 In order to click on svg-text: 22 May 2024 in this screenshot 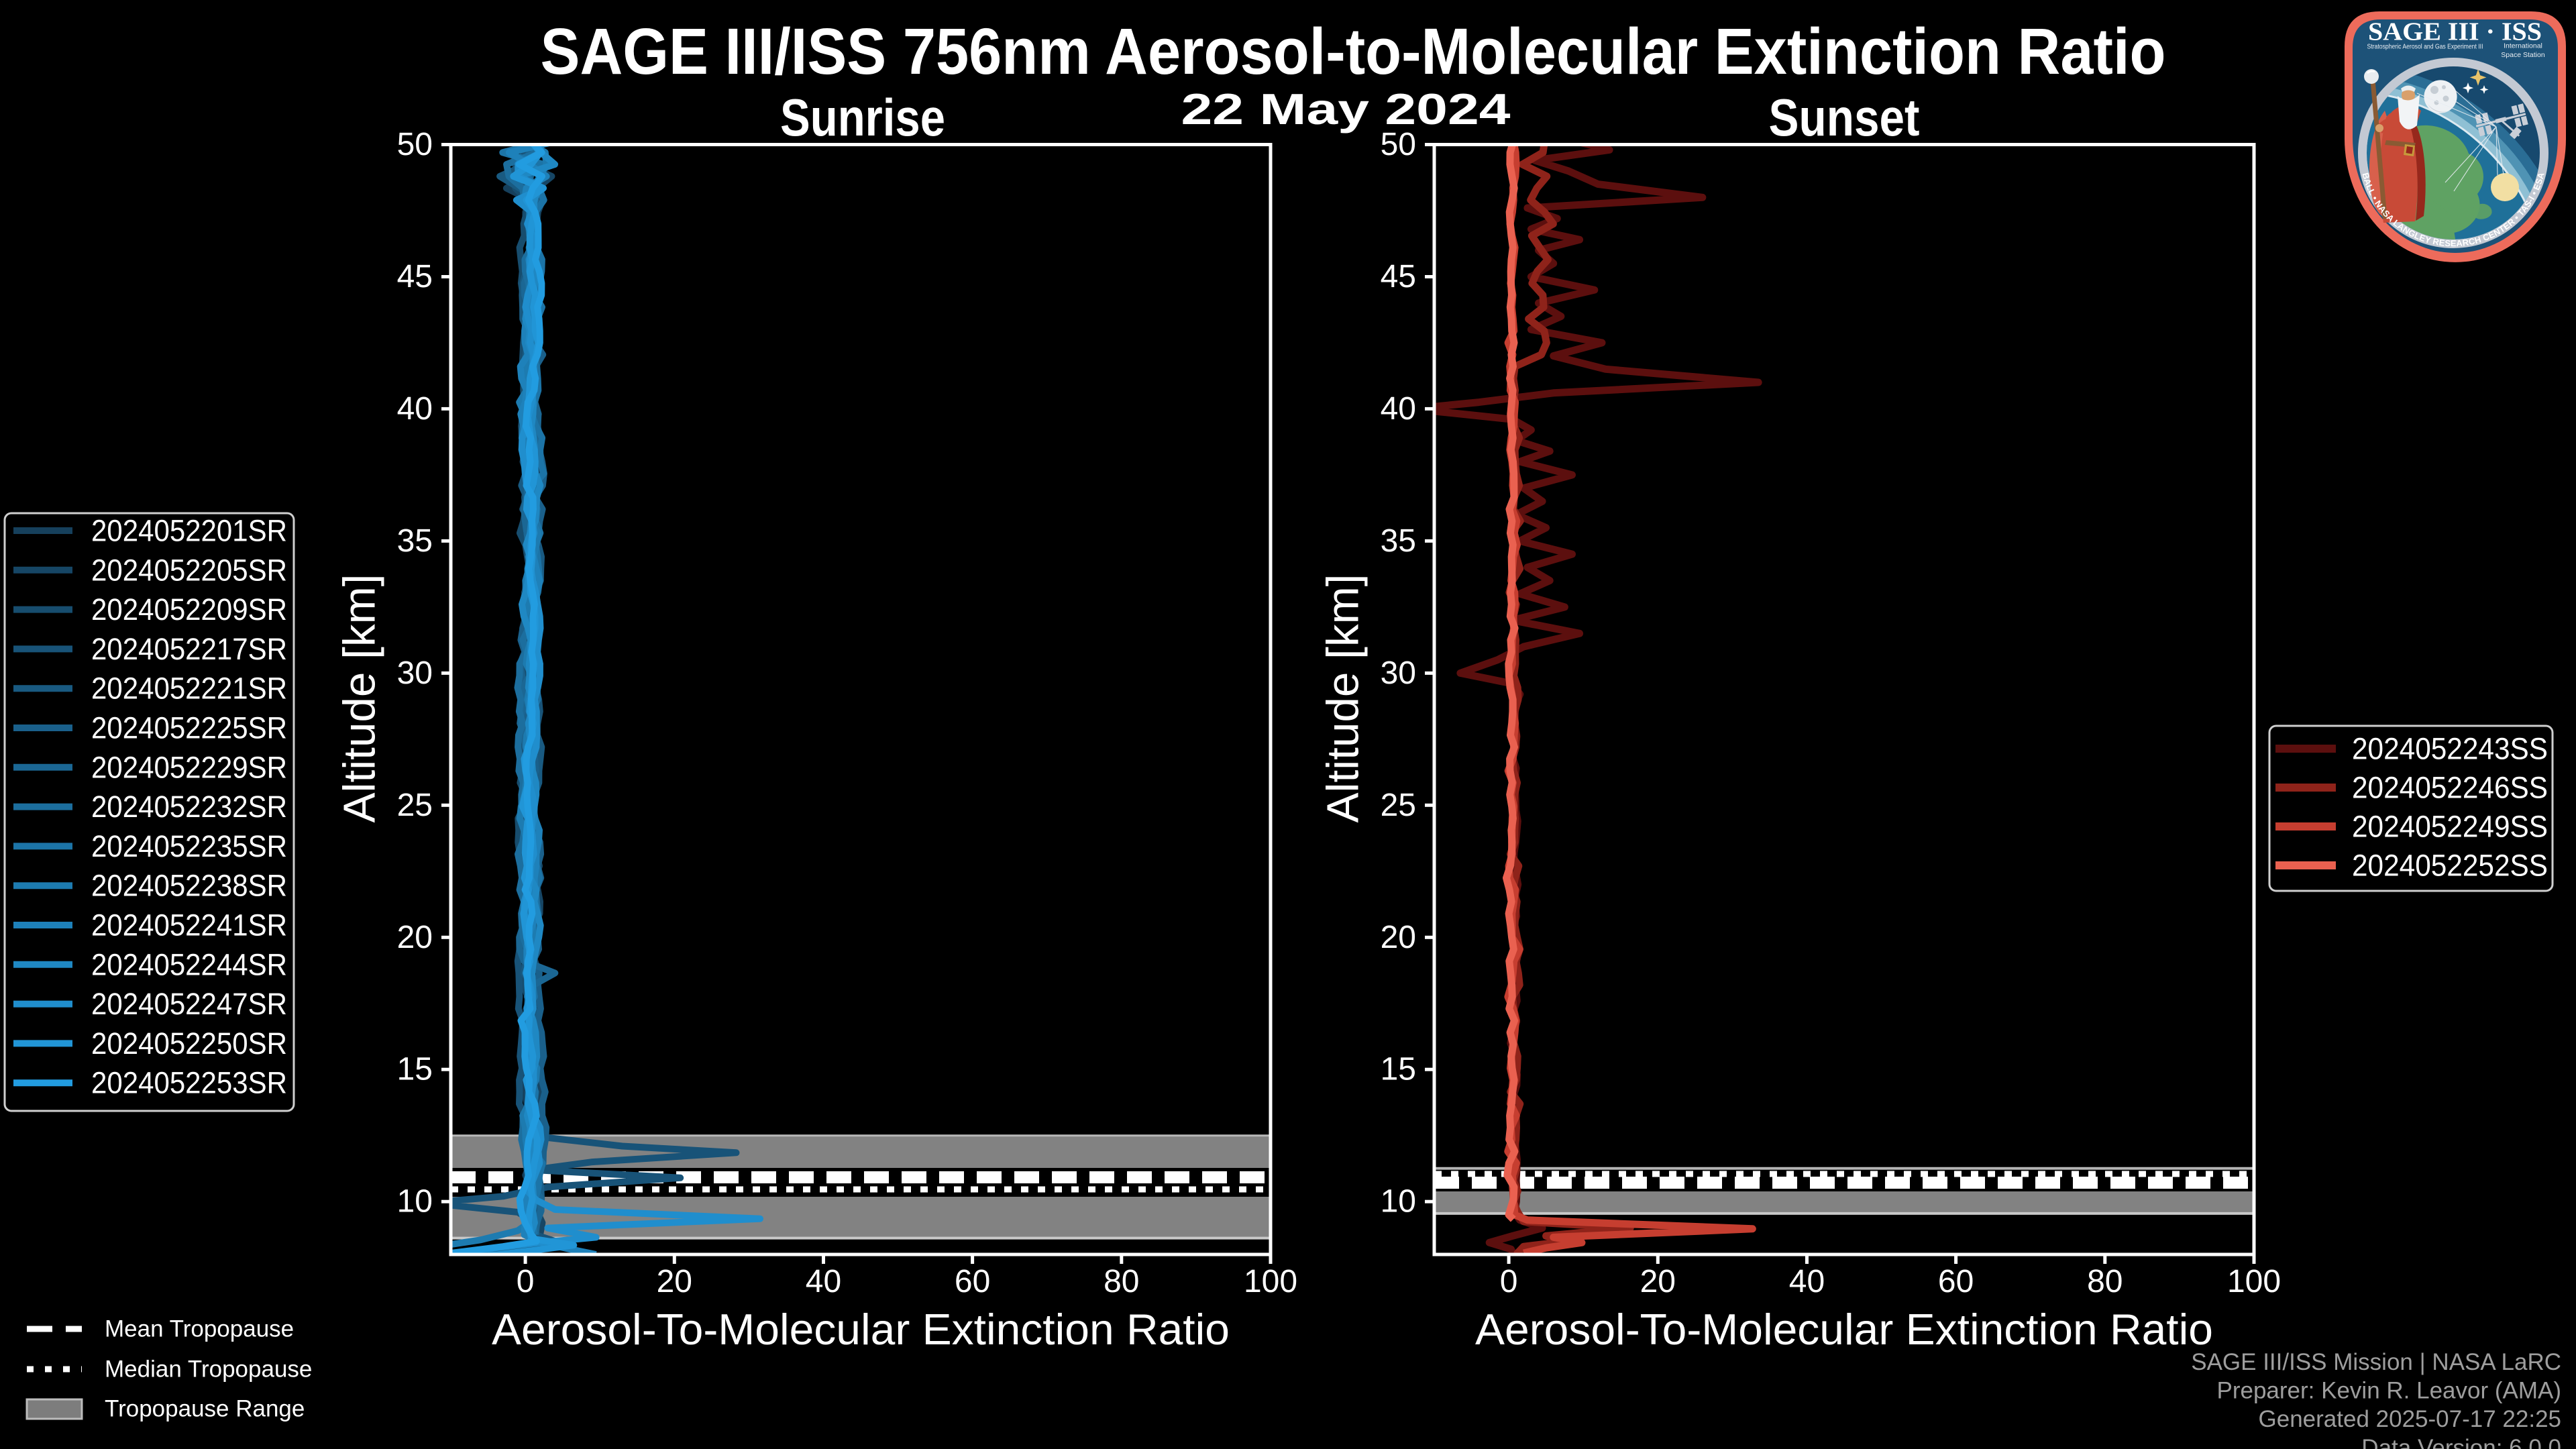, I will do `click(1346, 109)`.